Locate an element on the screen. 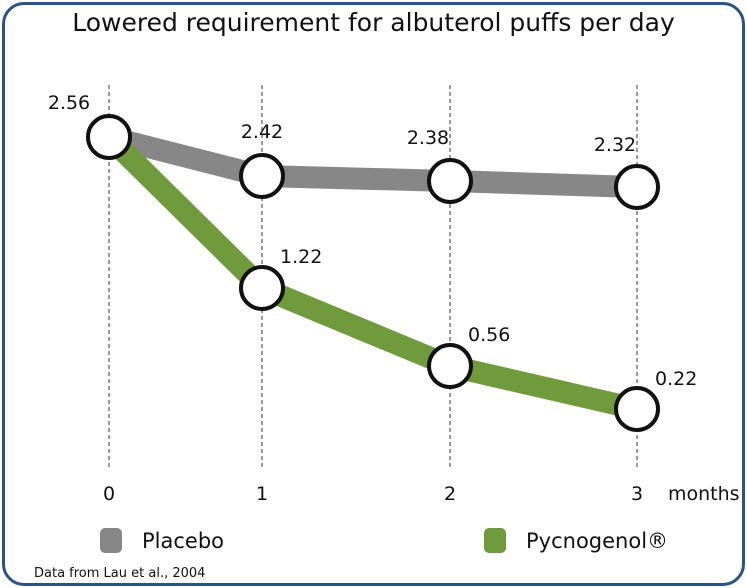 The image size is (747, 588). x-tick-label: 1 is located at coordinates (262, 494).